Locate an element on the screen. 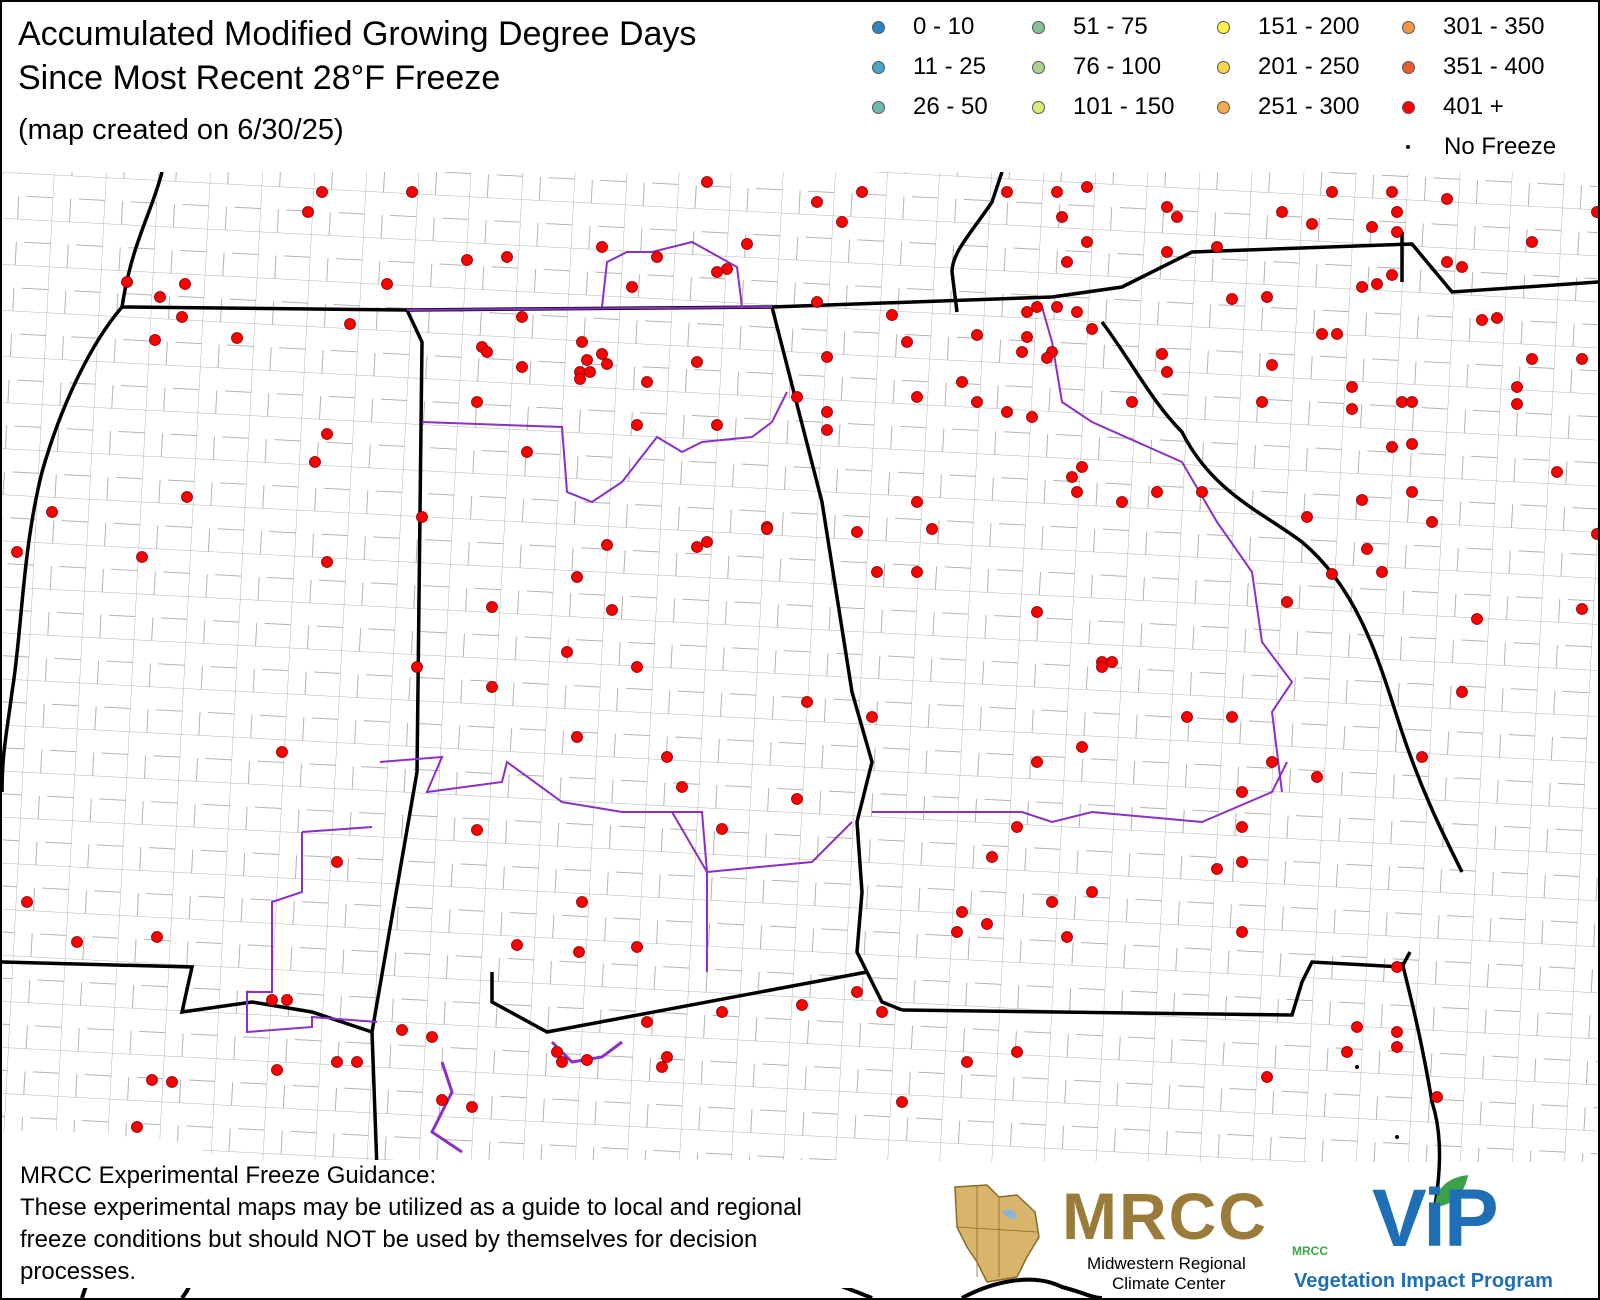  vip-logo-small: MRCC is located at coordinates (1310, 1251).